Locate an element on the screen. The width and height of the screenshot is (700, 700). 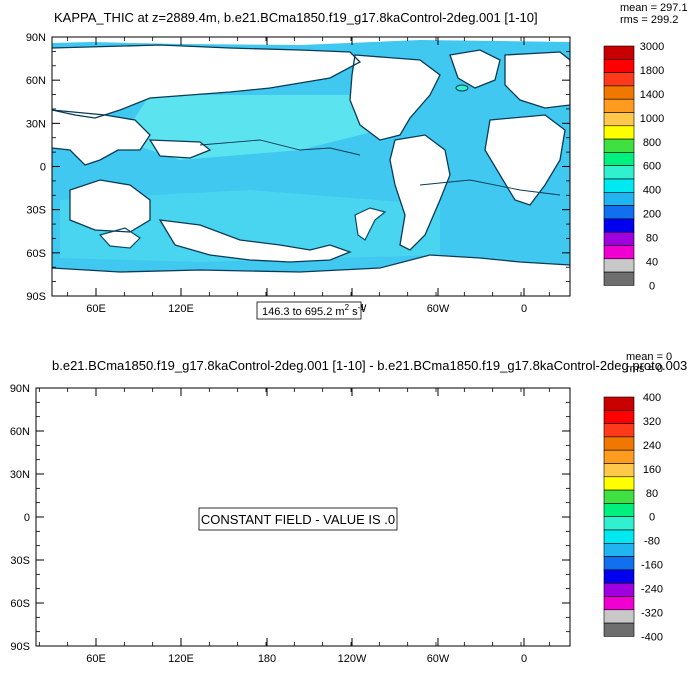
bottom-colorbar-label: 240 is located at coordinates (652, 446).